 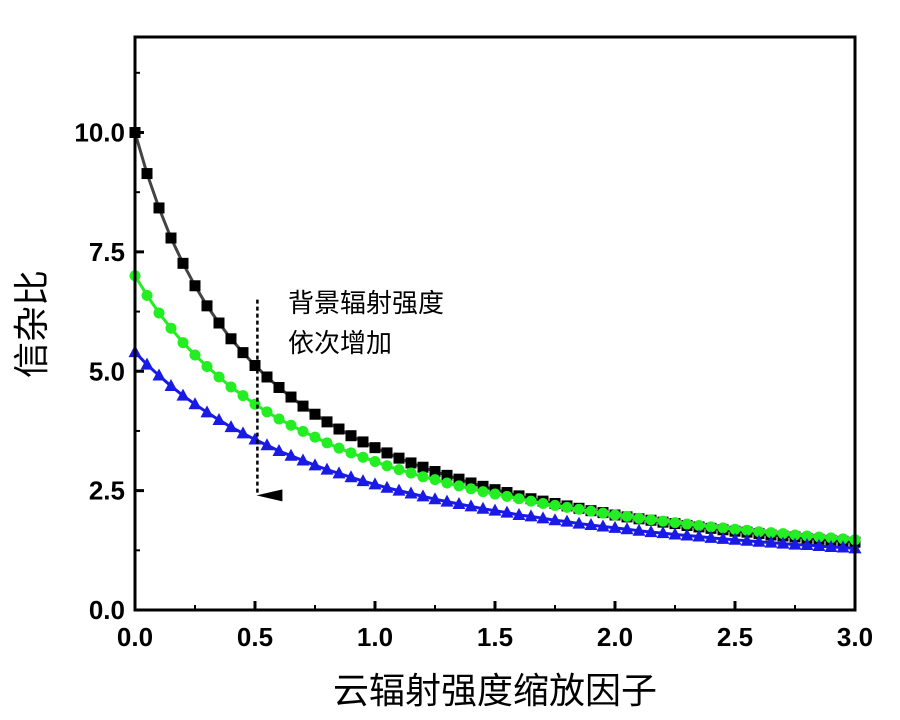 I want to click on y-tick-label: 0.0, so click(x=107, y=610).